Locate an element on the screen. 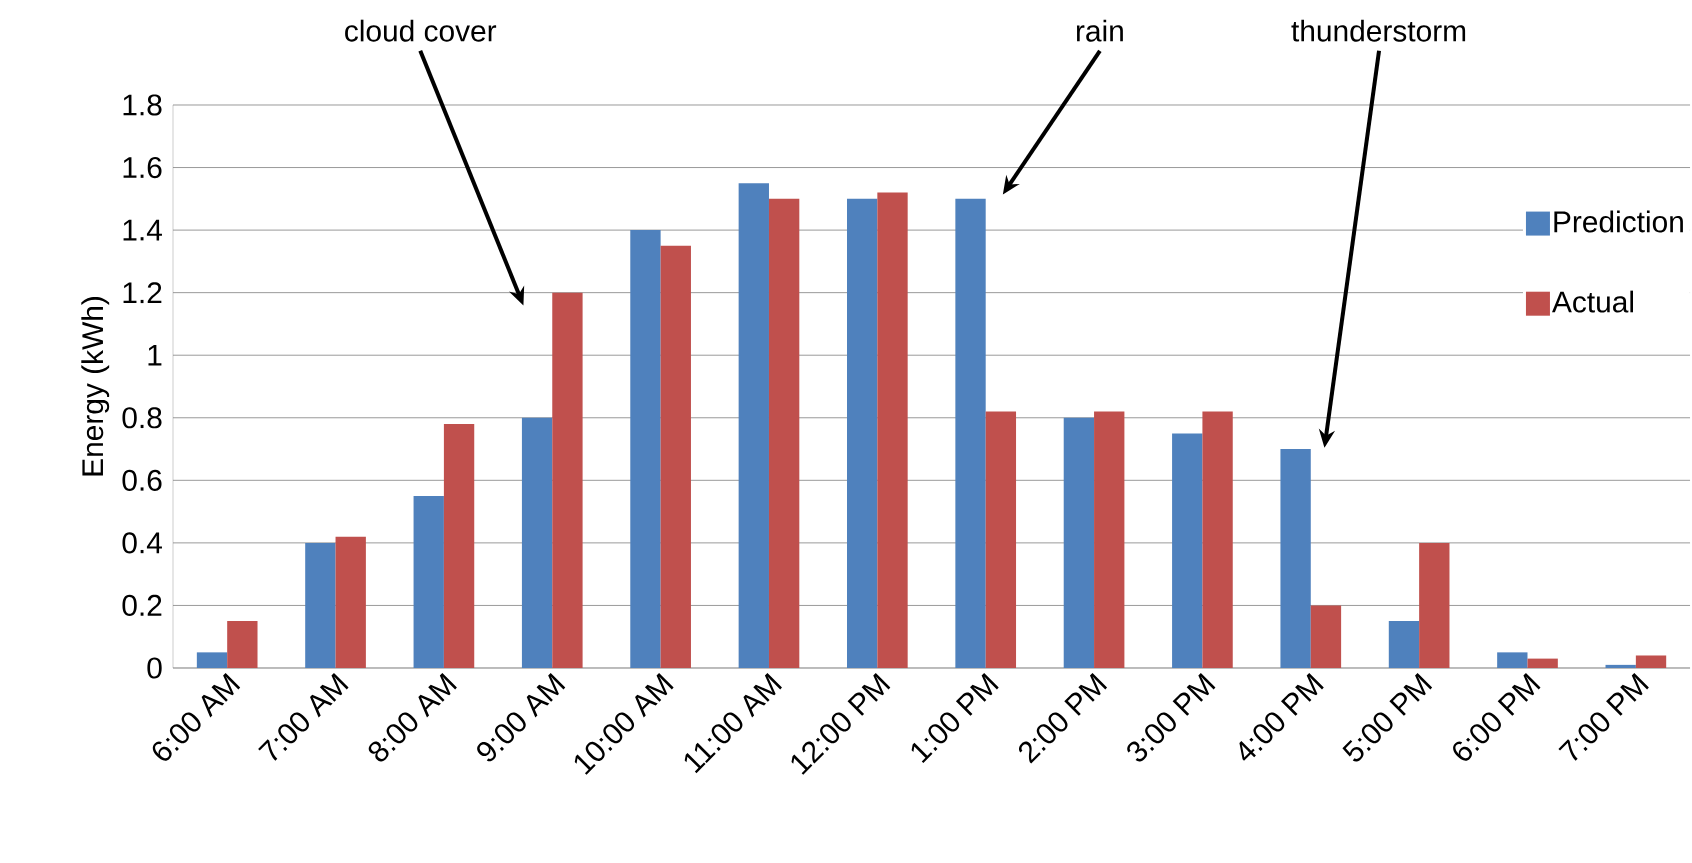 The height and width of the screenshot is (863, 1692). y-axis-title: Energy (kWh) is located at coordinates (95, 386).